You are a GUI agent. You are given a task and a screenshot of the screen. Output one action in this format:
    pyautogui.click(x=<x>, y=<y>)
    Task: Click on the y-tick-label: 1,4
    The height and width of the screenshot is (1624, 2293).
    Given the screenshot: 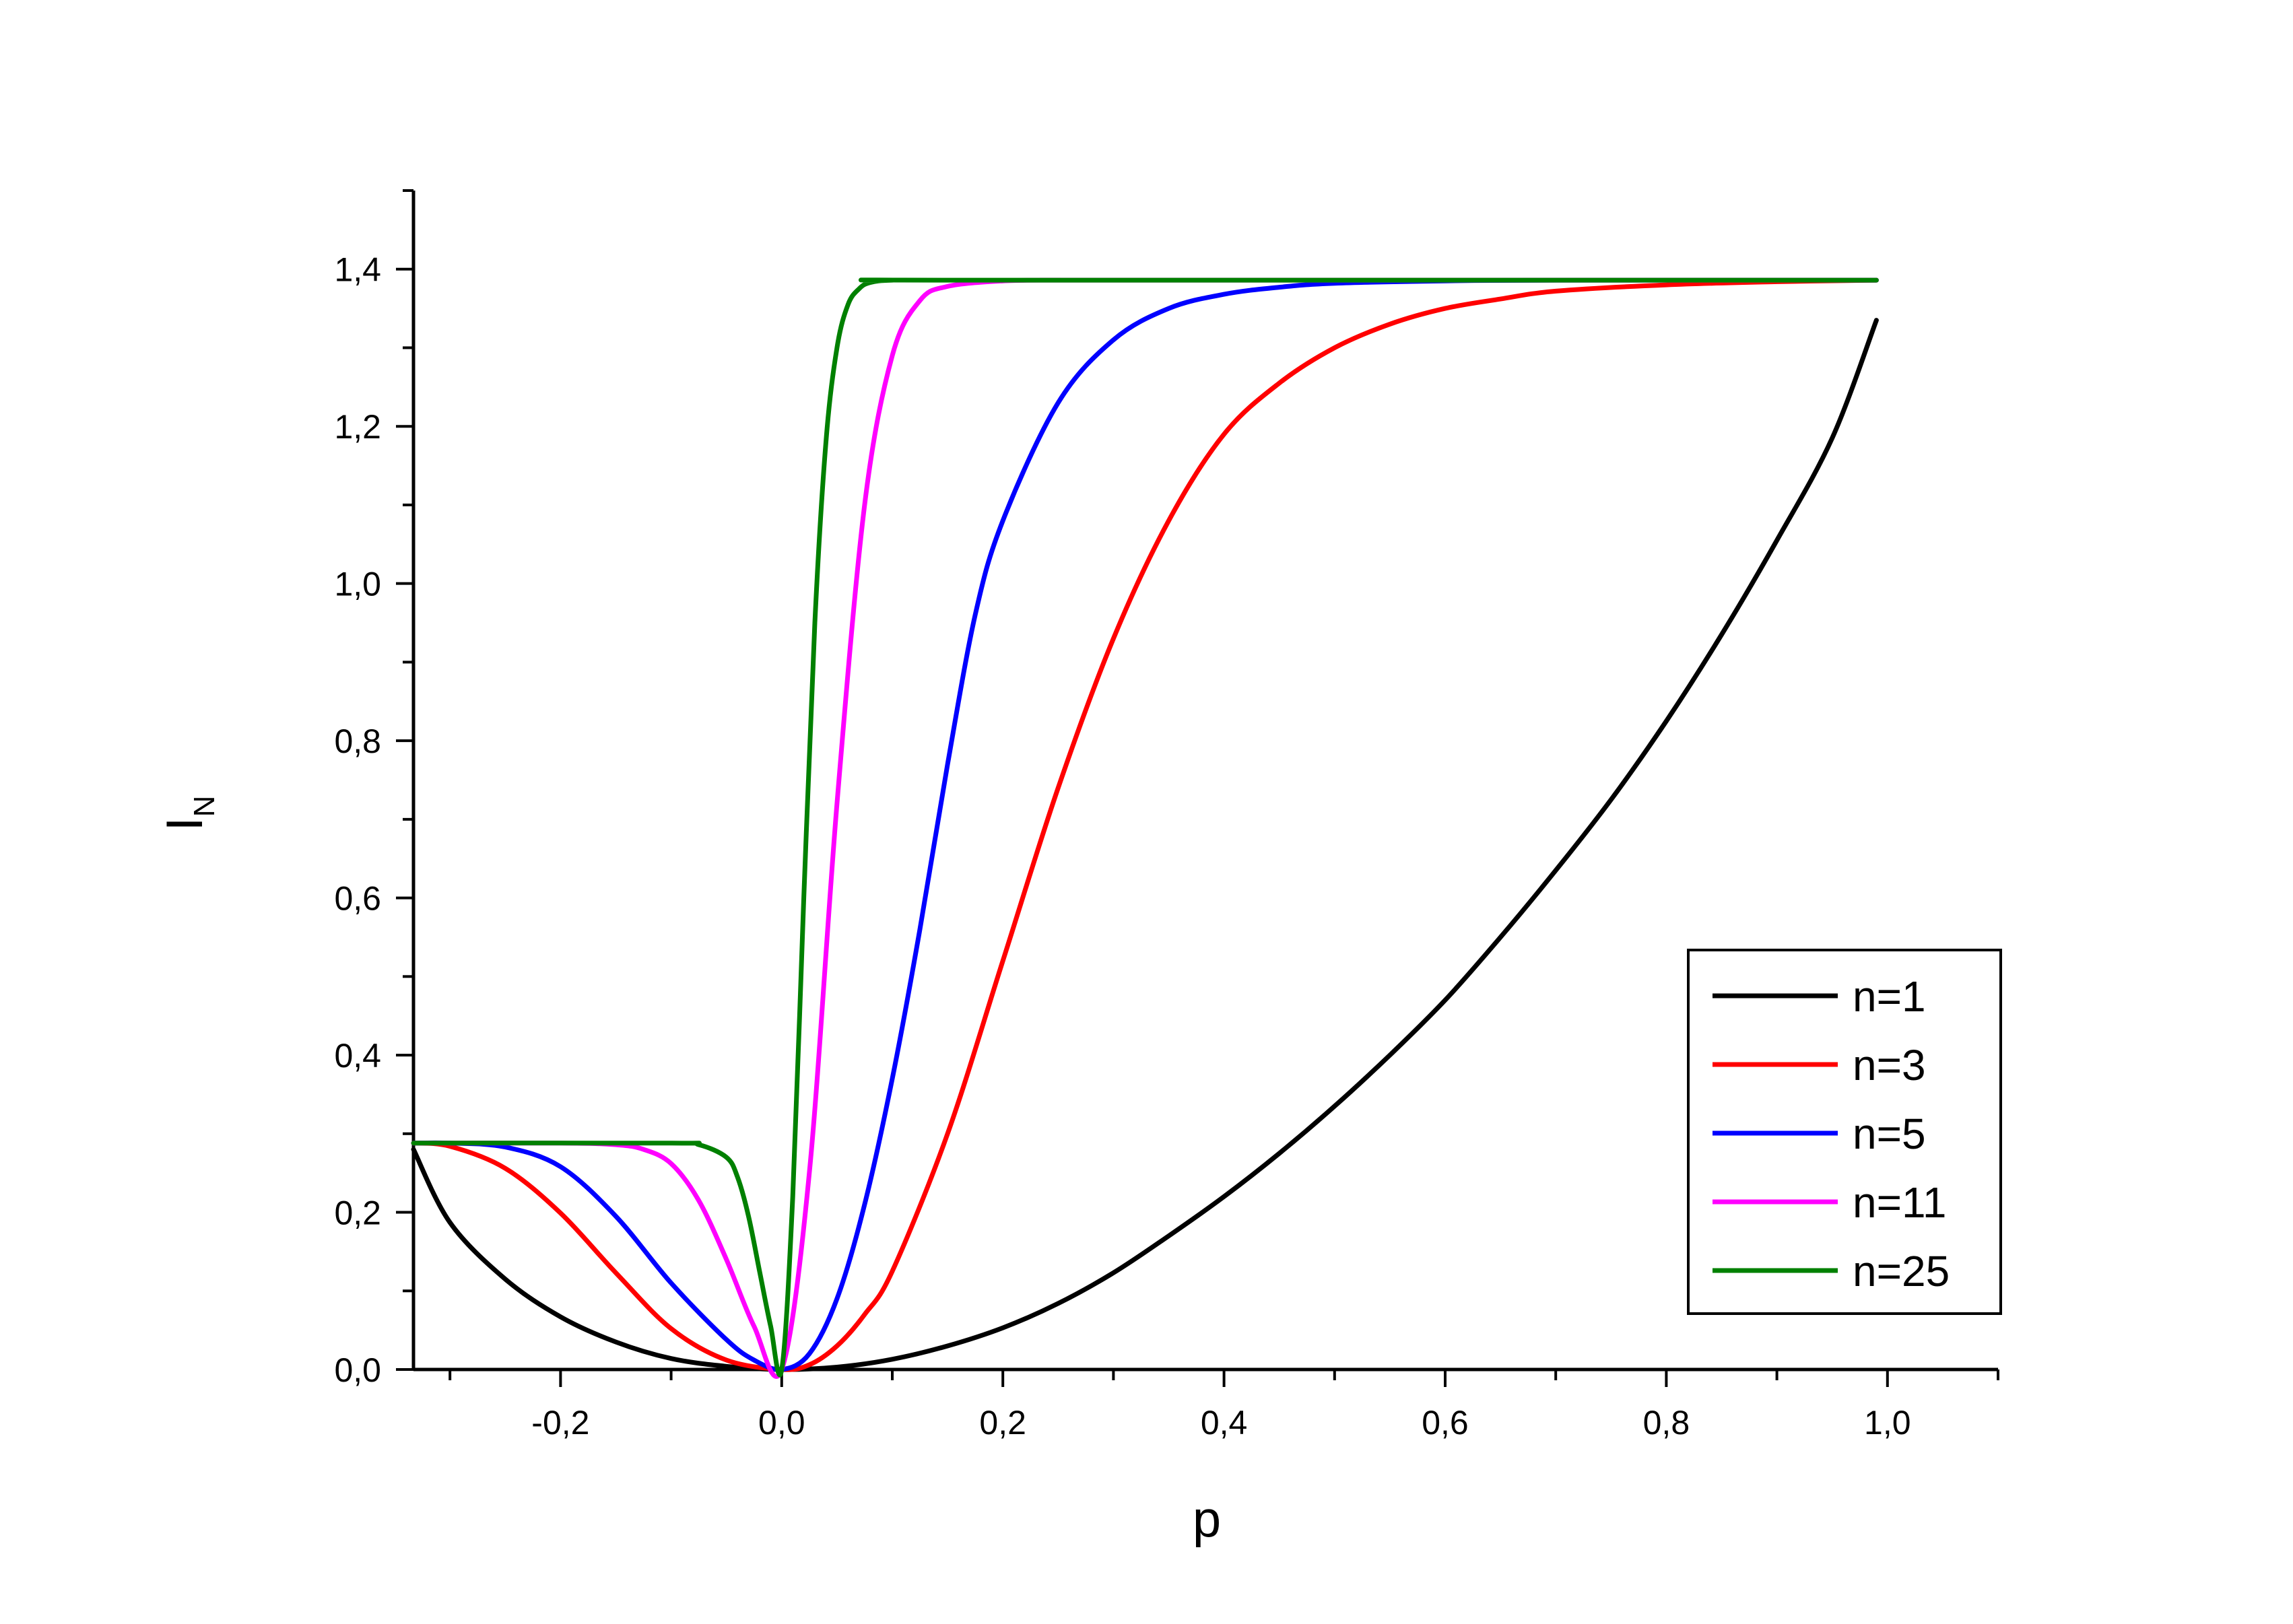 What is the action you would take?
    pyautogui.click(x=357, y=270)
    